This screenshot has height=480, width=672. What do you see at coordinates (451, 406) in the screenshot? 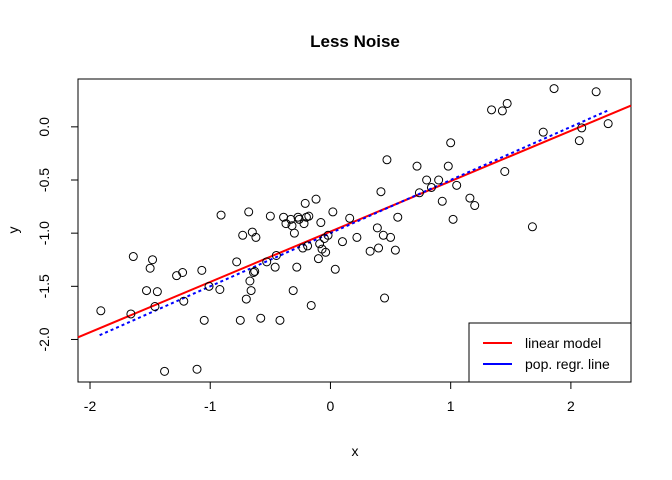
I see `x-tick-label: 1` at bounding box center [451, 406].